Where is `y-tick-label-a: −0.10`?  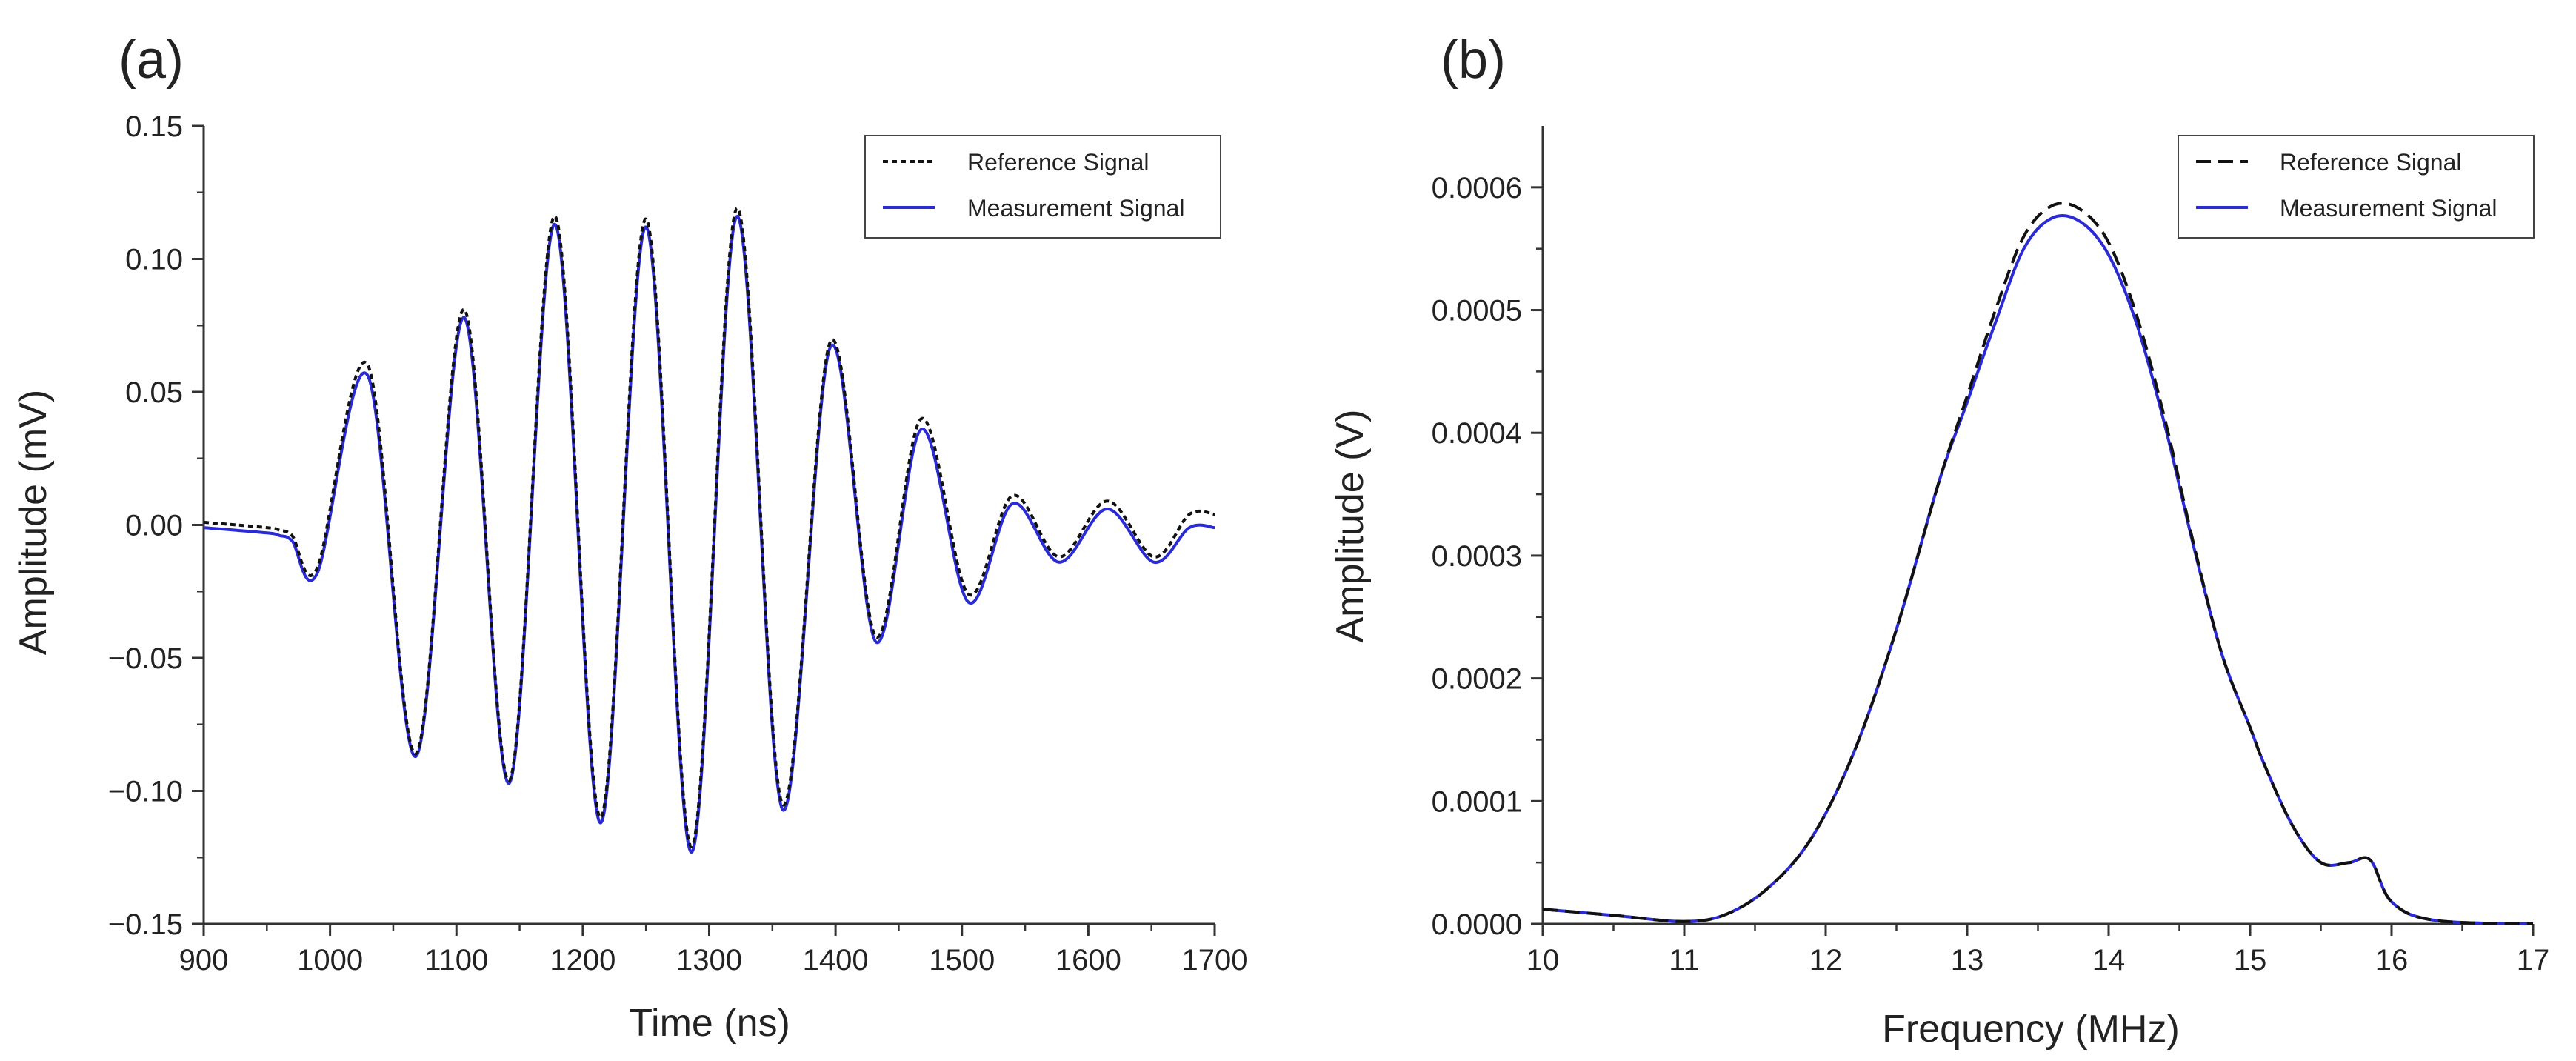 y-tick-label-a: −0.10 is located at coordinates (145, 792).